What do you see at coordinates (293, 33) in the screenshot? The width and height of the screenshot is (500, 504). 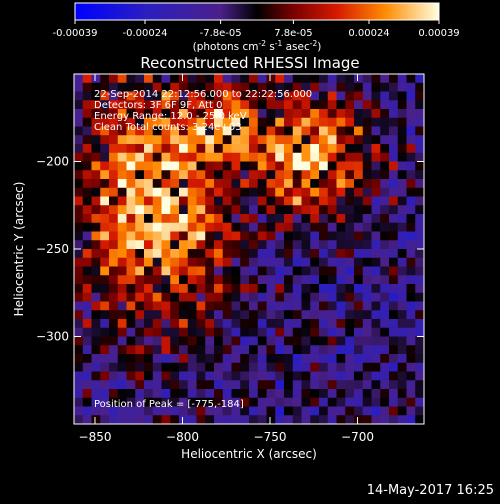 I see `colorbar-tick-label: 7.8e-05` at bounding box center [293, 33].